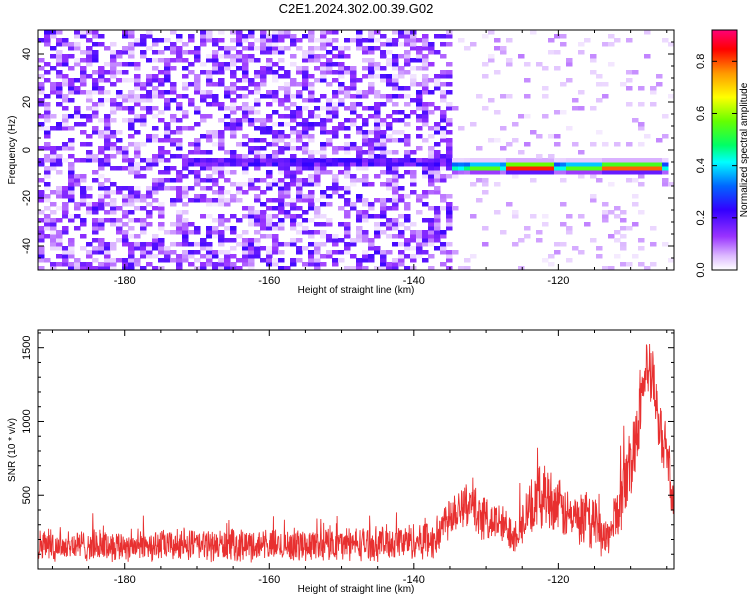 The width and height of the screenshot is (750, 600). What do you see at coordinates (125, 580) in the screenshot?
I see `x-tick-label: -180` at bounding box center [125, 580].